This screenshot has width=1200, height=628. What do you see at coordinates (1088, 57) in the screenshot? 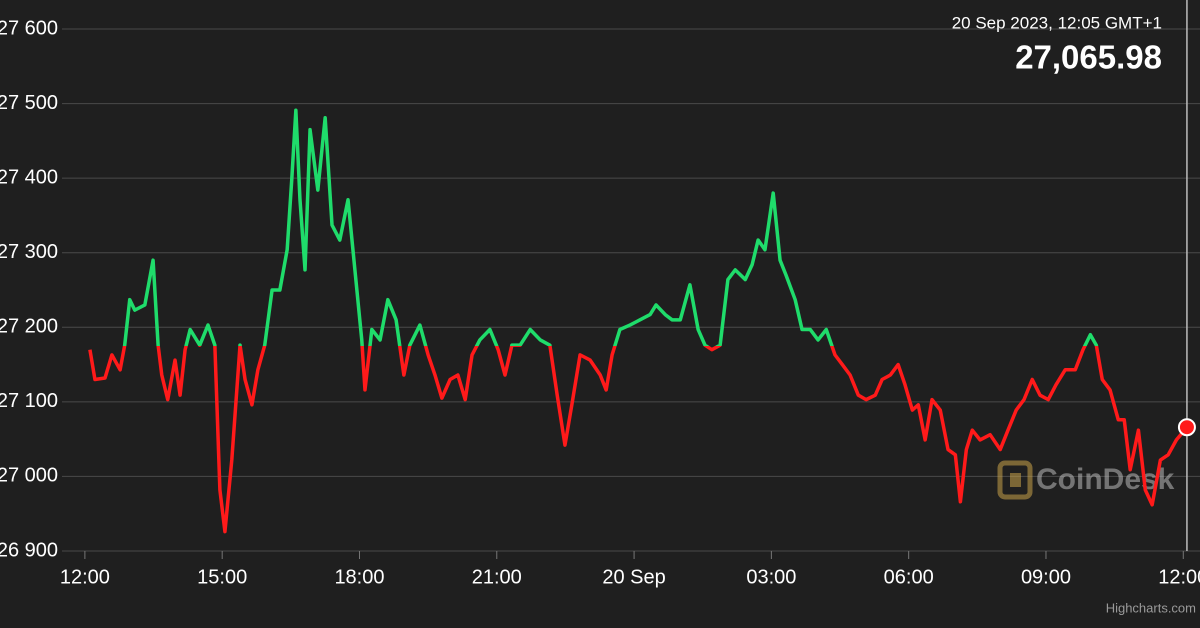
I see `tooltip-value: 27,065.98` at bounding box center [1088, 57].